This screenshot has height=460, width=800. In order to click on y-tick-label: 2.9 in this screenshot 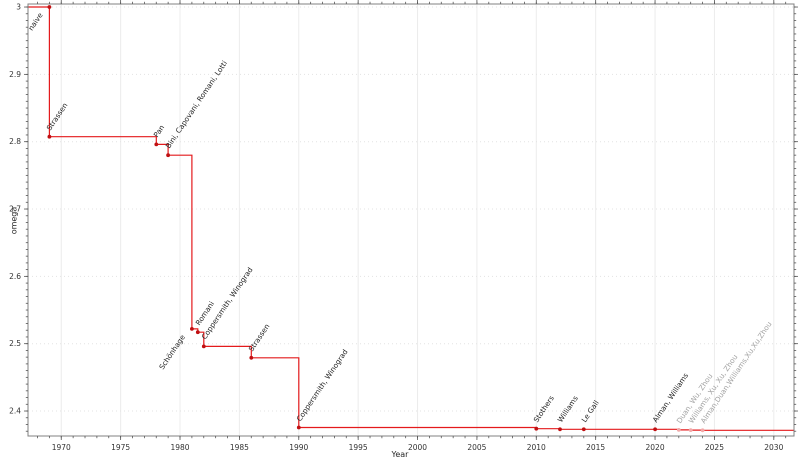, I will do `click(15, 74)`.